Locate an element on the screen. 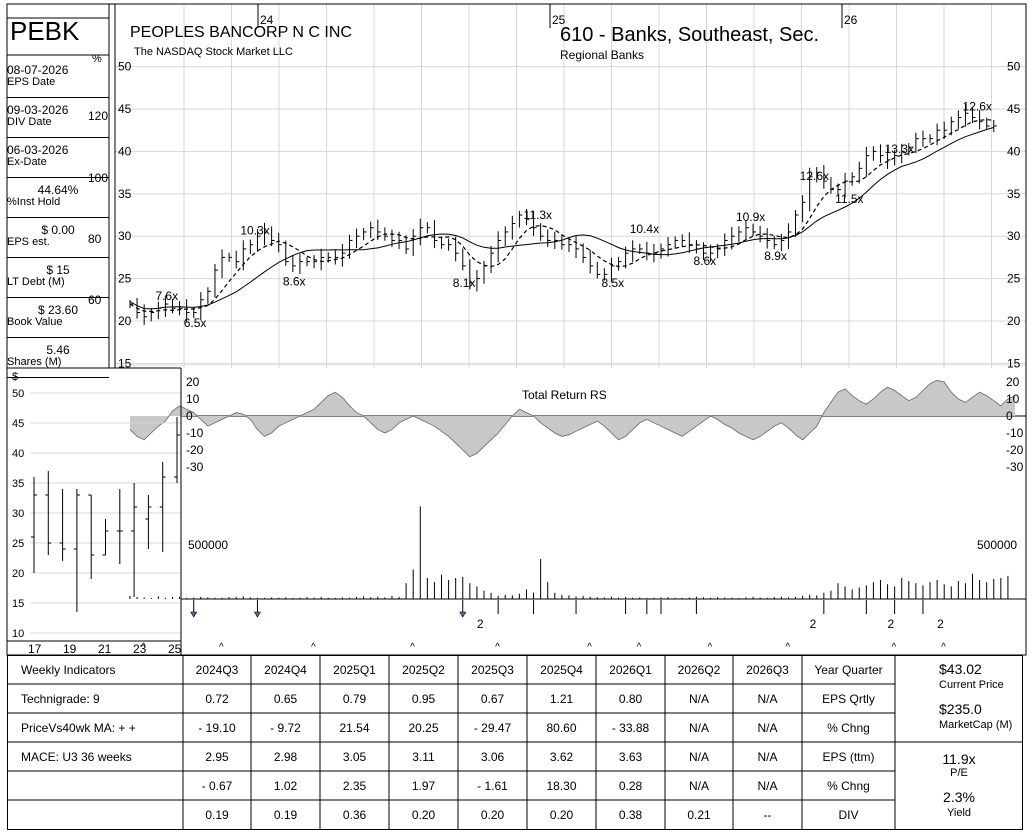 The height and width of the screenshot is (840, 1032). price-tick-left: 35 is located at coordinates (125, 194).